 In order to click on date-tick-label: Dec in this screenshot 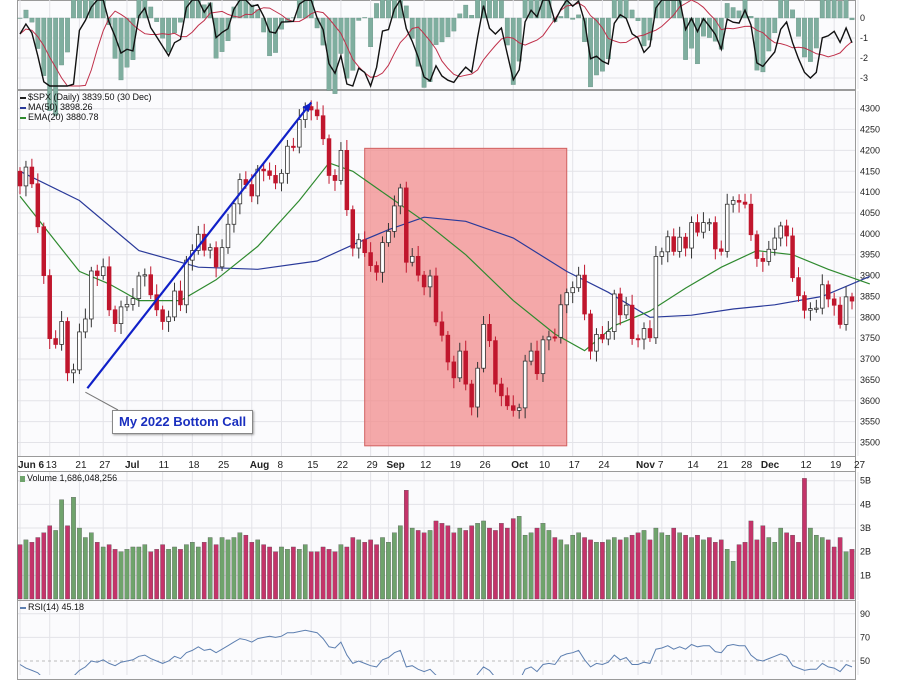, I will do `click(770, 465)`.